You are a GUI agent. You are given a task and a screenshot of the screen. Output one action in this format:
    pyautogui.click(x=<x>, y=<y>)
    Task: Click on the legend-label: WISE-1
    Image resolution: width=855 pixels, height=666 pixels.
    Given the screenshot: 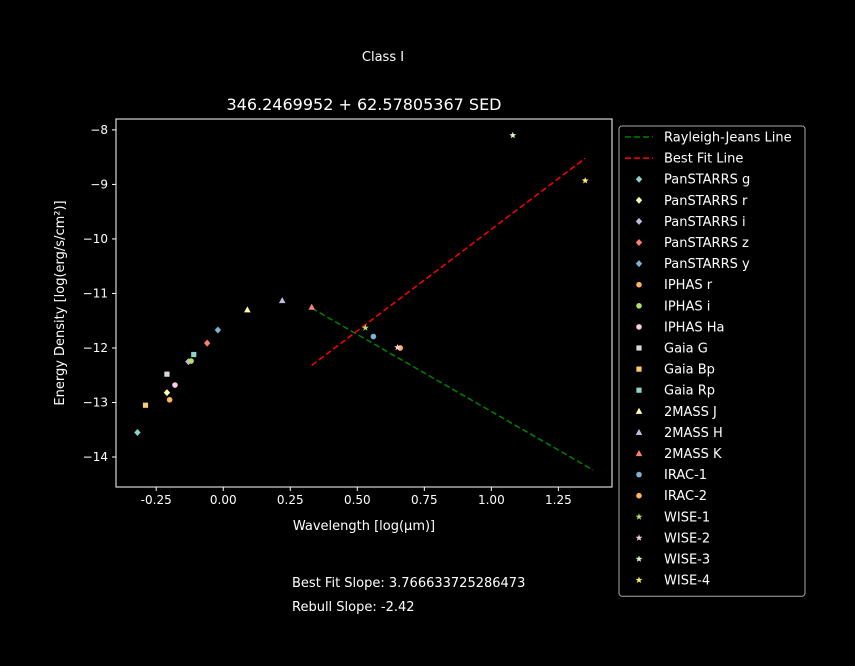 What is the action you would take?
    pyautogui.click(x=687, y=517)
    